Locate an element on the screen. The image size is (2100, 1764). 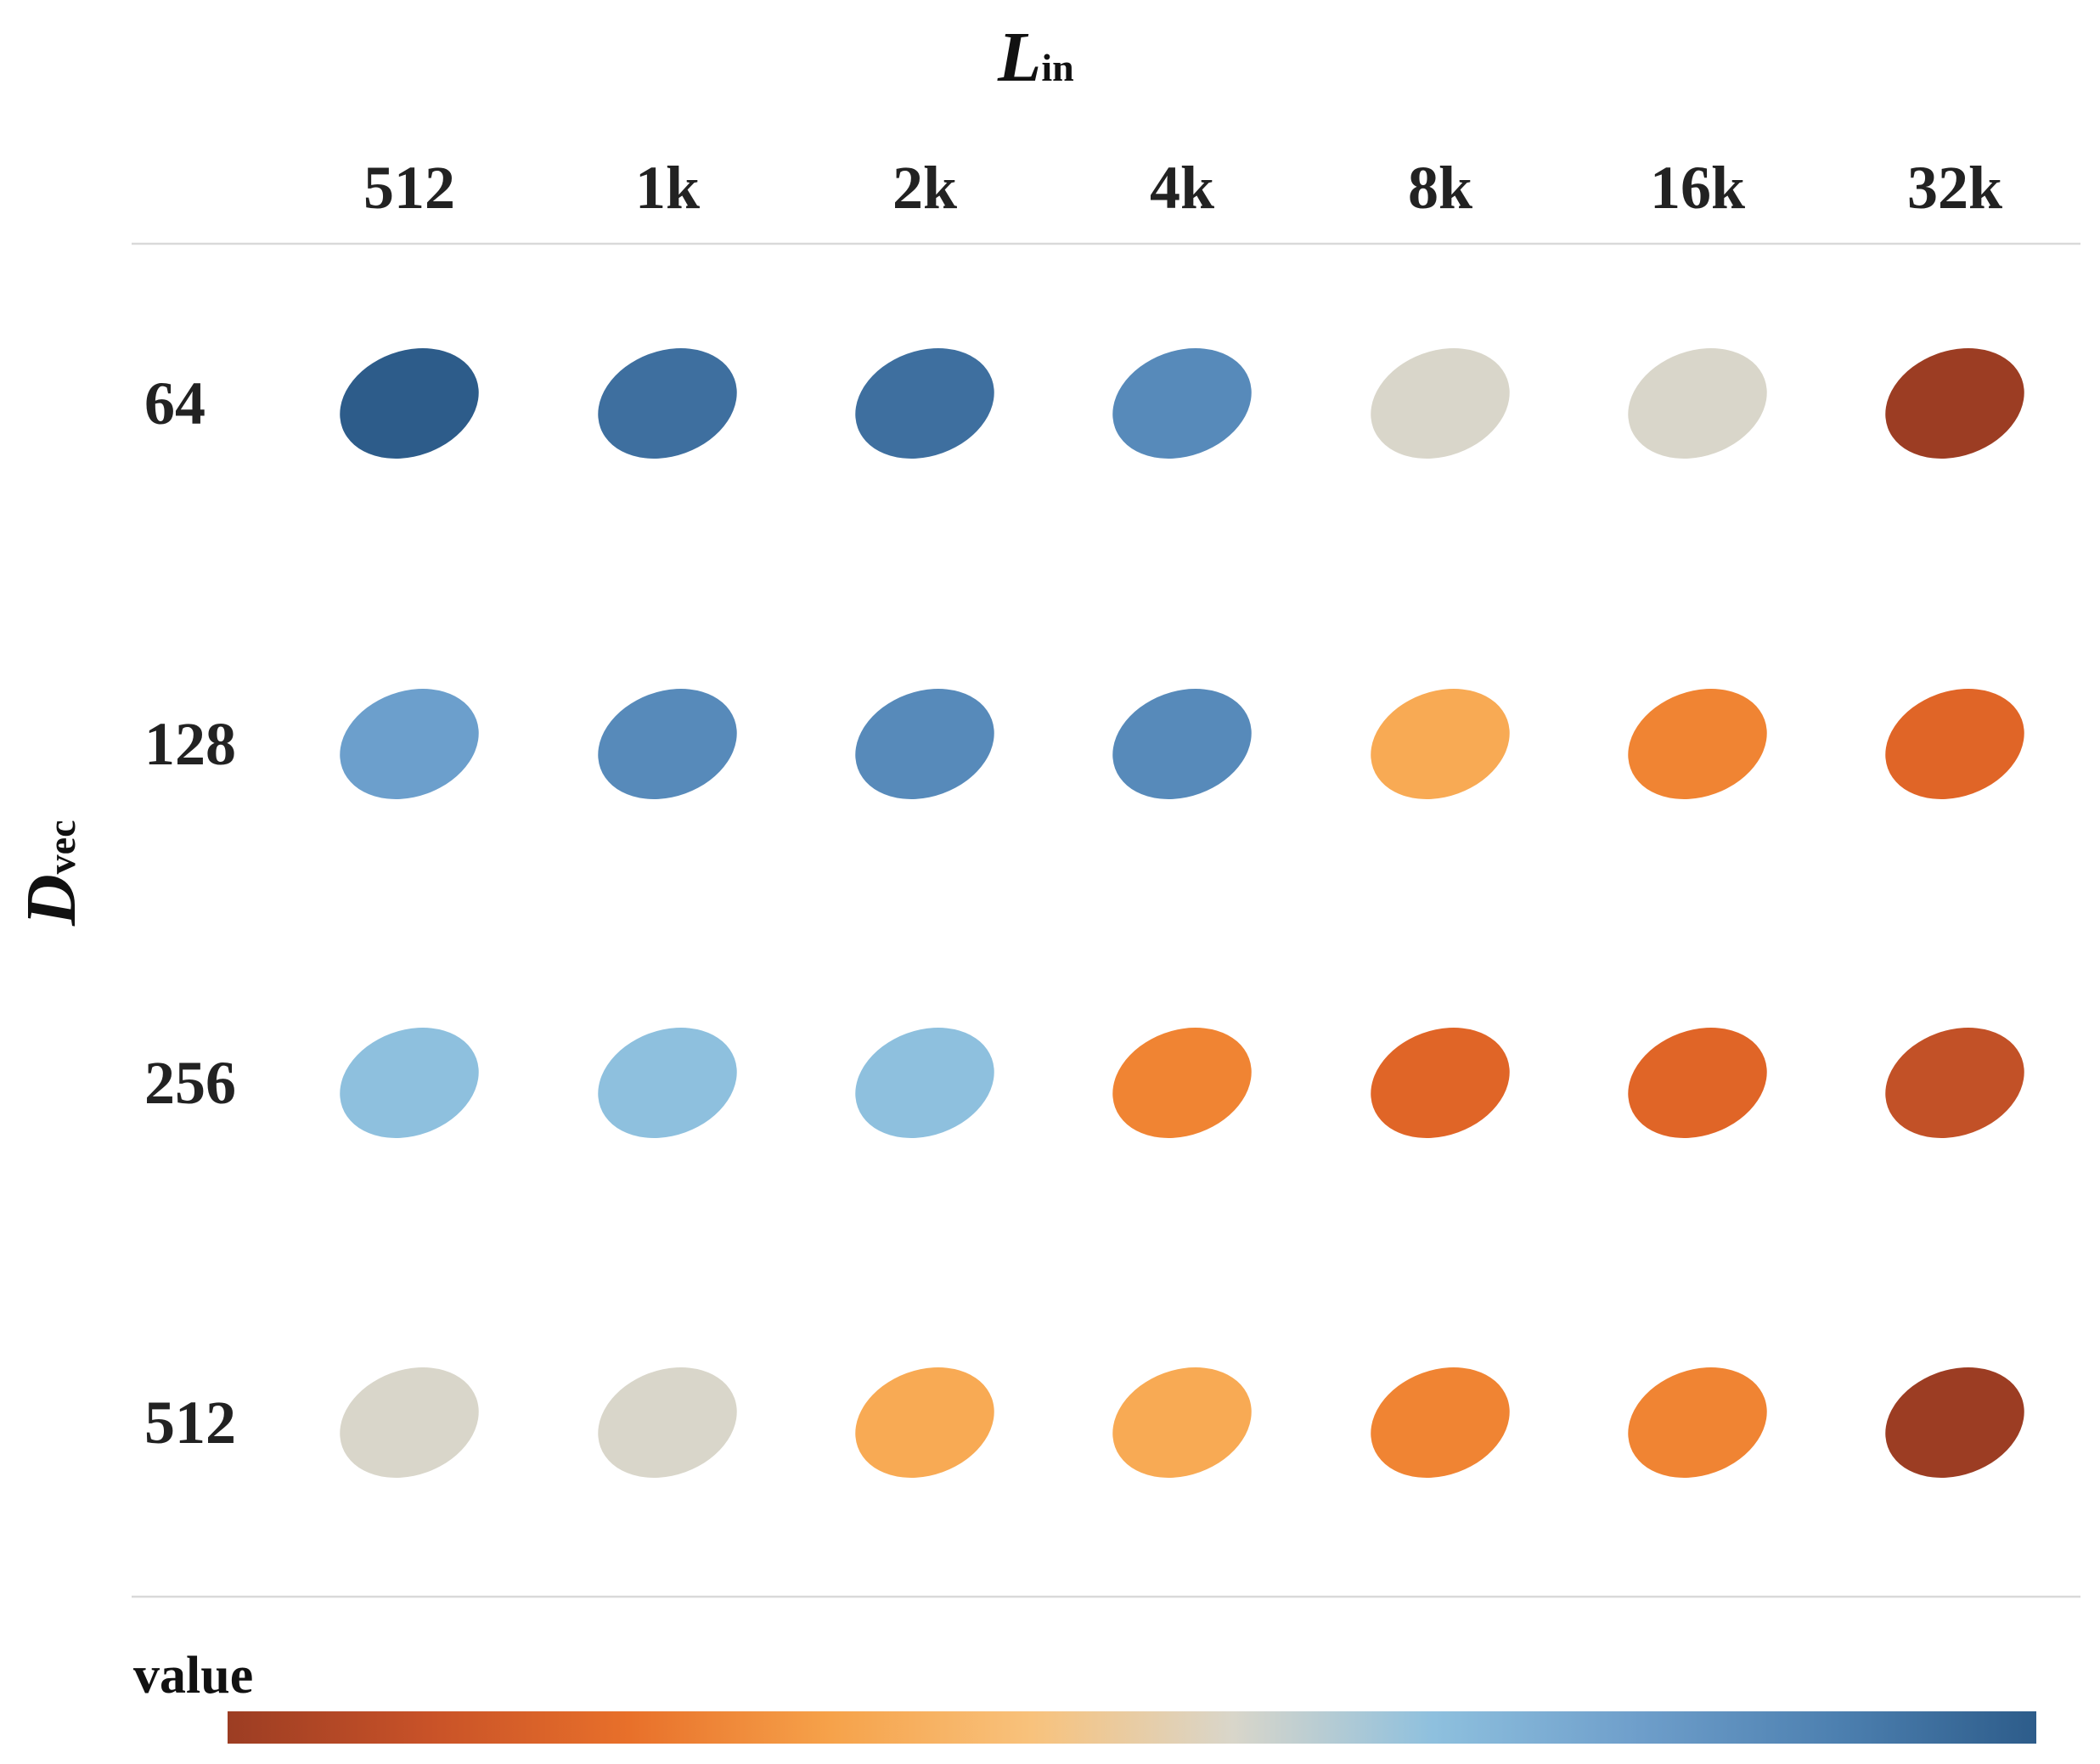
y-tick-label: 128 is located at coordinates (190, 744).